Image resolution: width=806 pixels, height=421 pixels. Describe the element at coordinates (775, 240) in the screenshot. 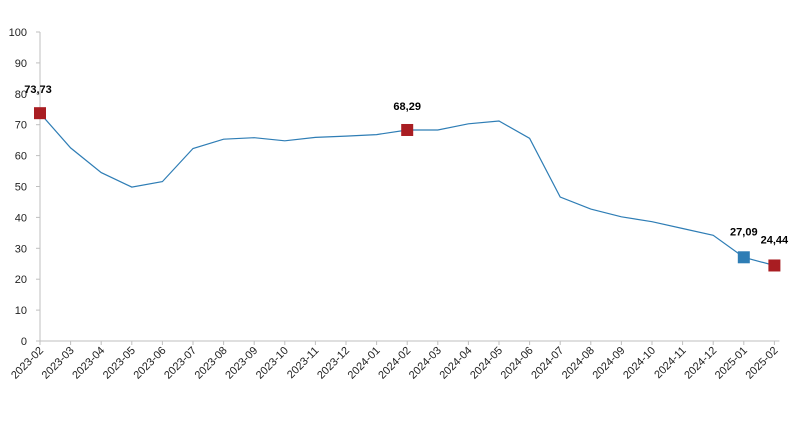

I see `data-label: 24,44` at that location.